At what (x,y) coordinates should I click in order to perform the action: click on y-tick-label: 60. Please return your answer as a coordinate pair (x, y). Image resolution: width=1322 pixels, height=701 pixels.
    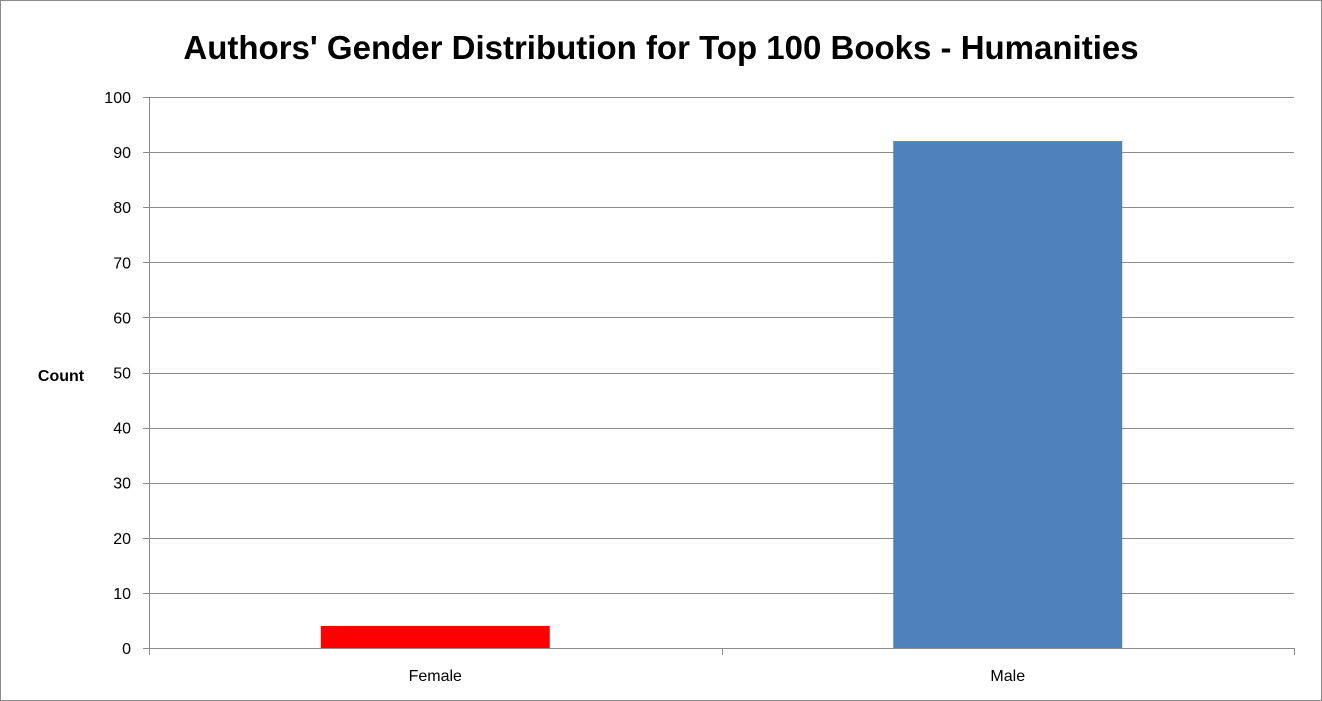
    Looking at the image, I should click on (122, 318).